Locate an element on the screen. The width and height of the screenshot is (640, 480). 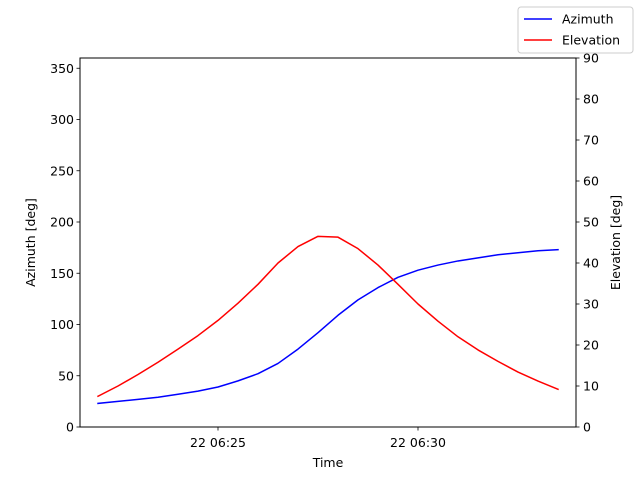
left-tick-label: 250 is located at coordinates (62, 170).